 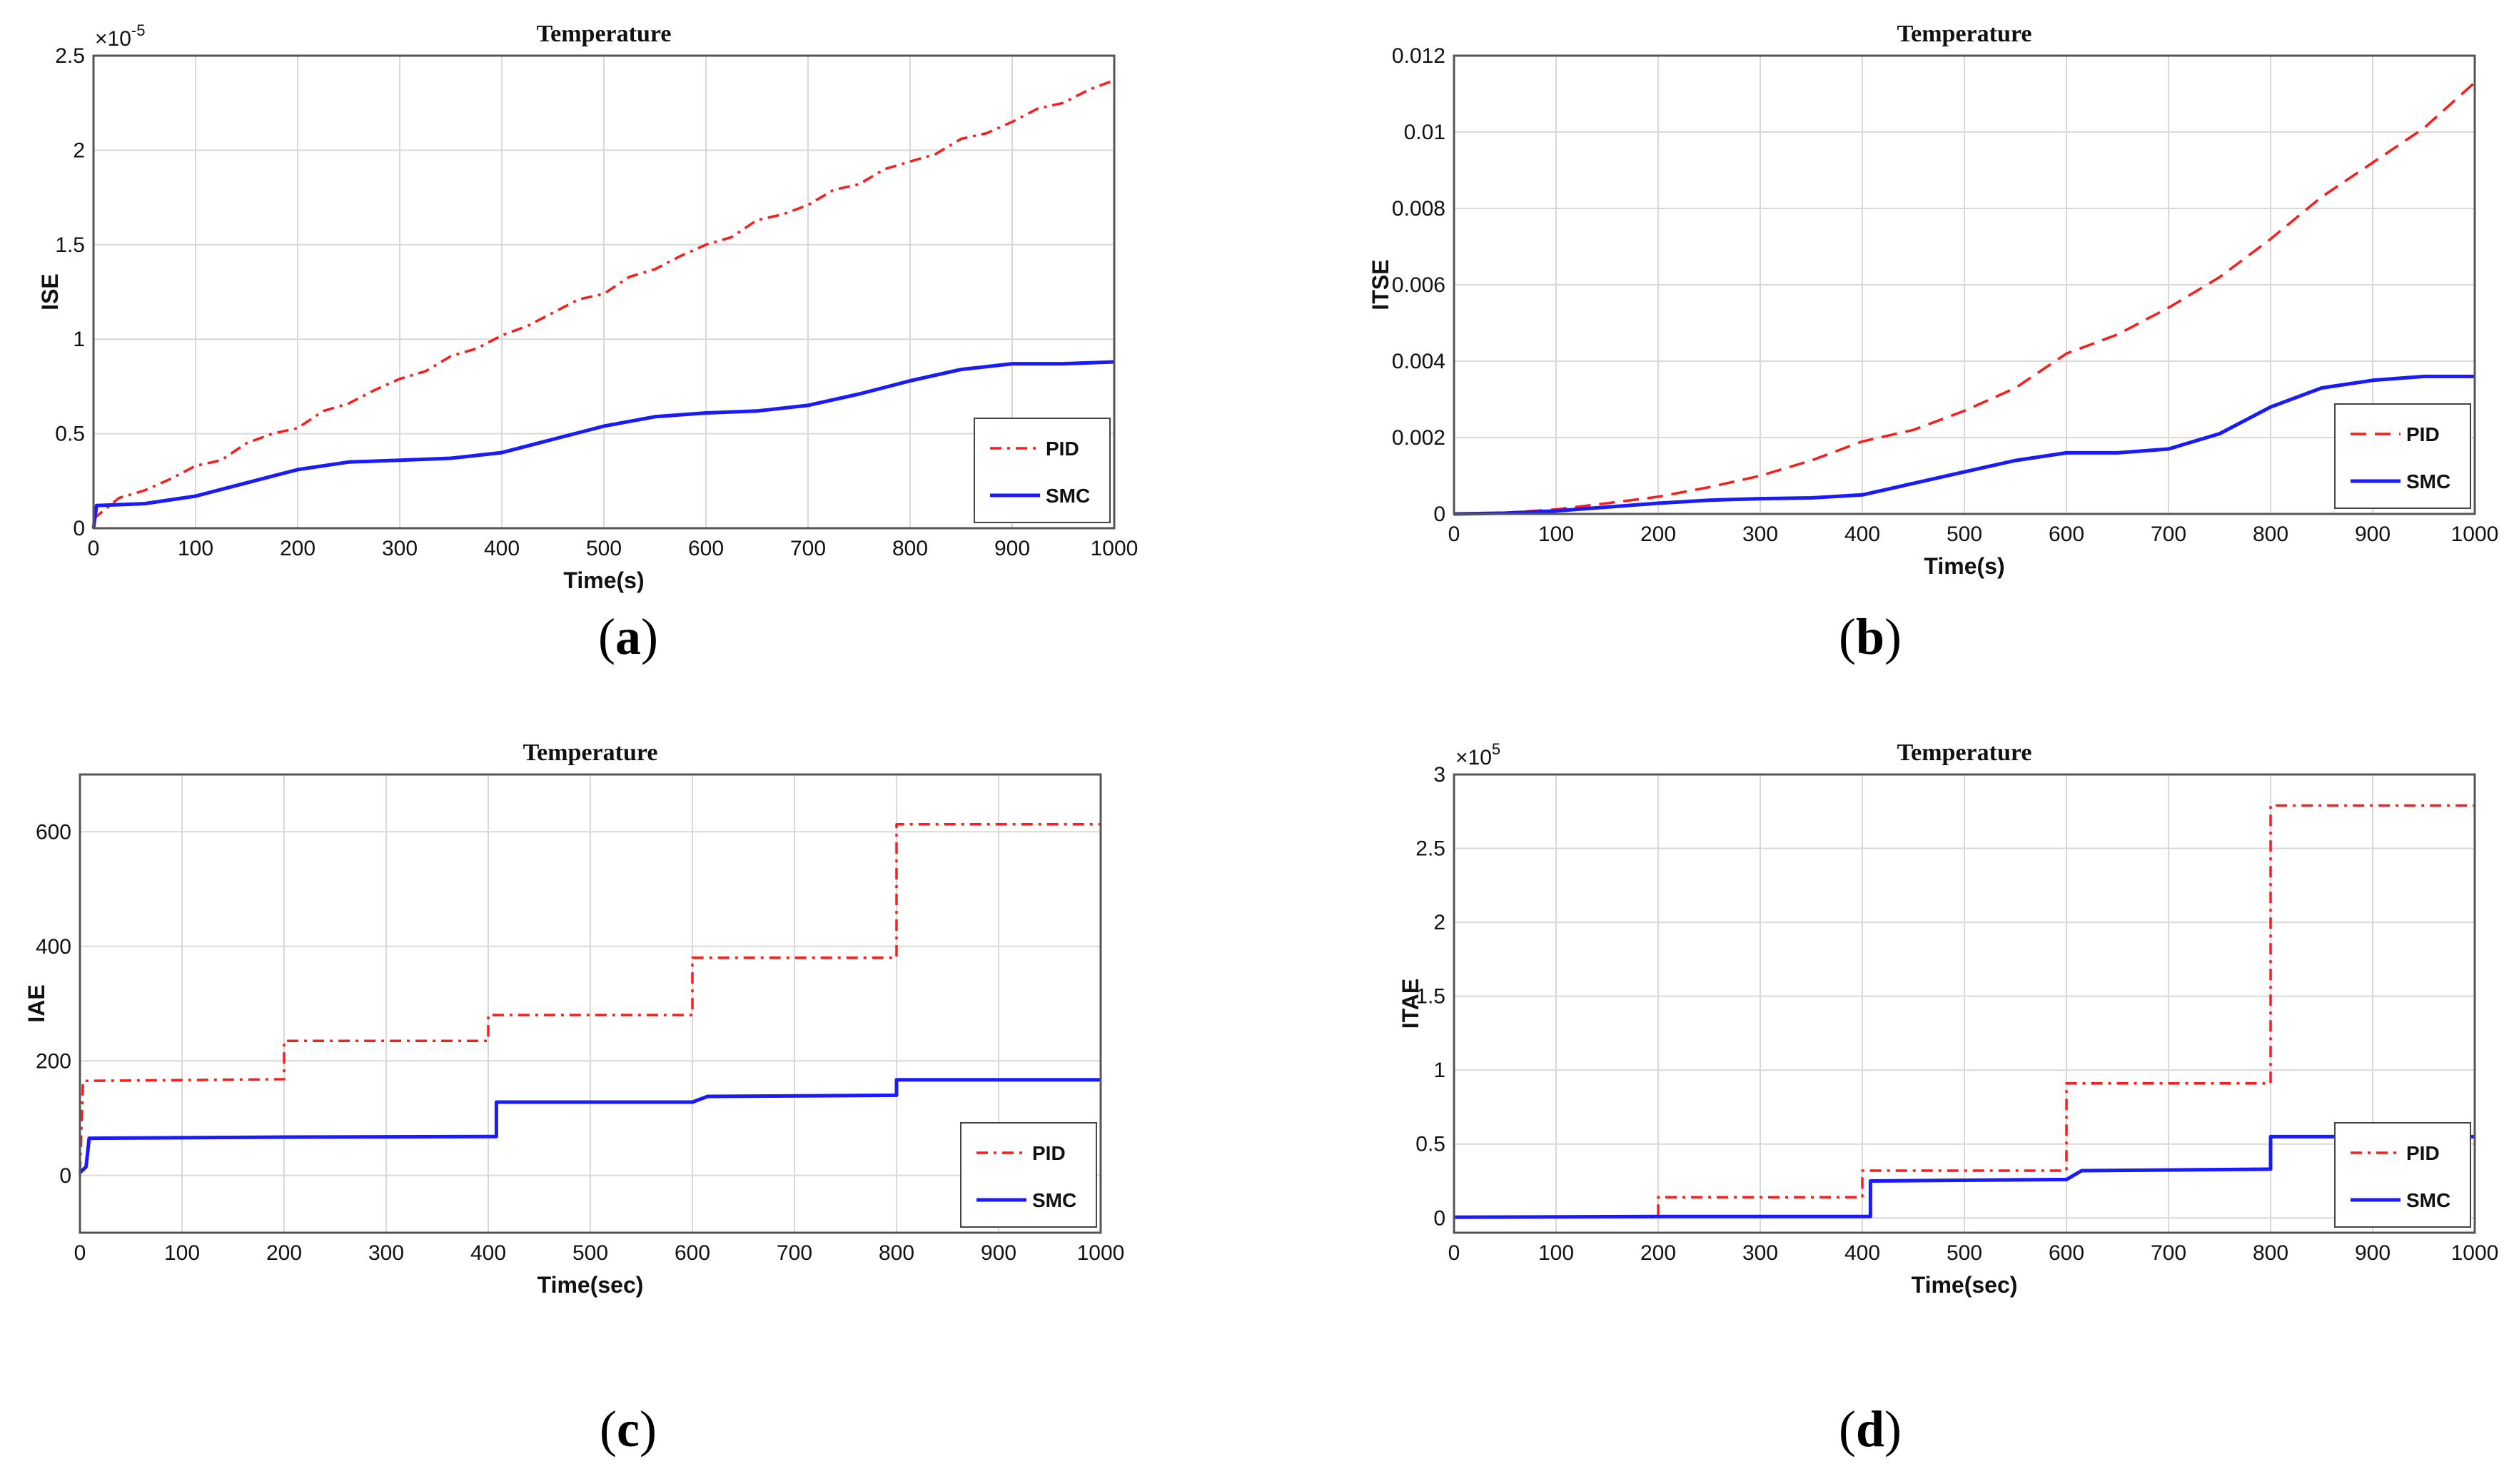 What do you see at coordinates (1871, 1429) in the screenshot?
I see `caption-d: (d)` at bounding box center [1871, 1429].